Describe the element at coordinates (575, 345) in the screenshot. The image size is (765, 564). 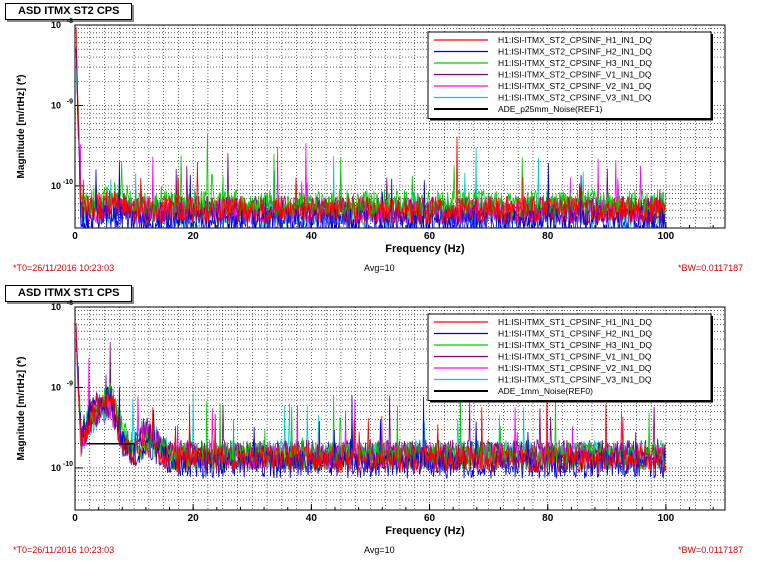
I see `legend-entry: H1:ISI-ITMX_ST1_CPSINF_H3_IN1_DQ` at that location.